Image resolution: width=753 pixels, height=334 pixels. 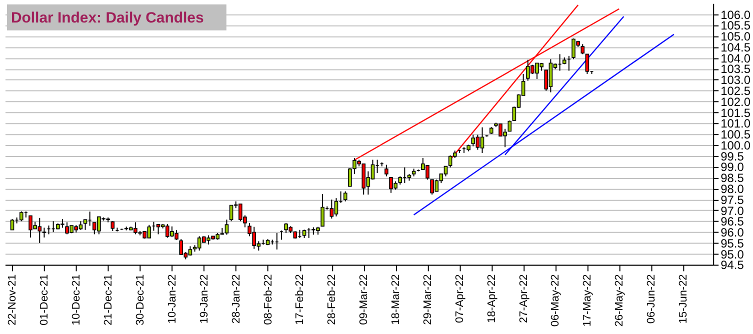 I want to click on x-tick-label: 30-Dec-21, so click(x=140, y=300).